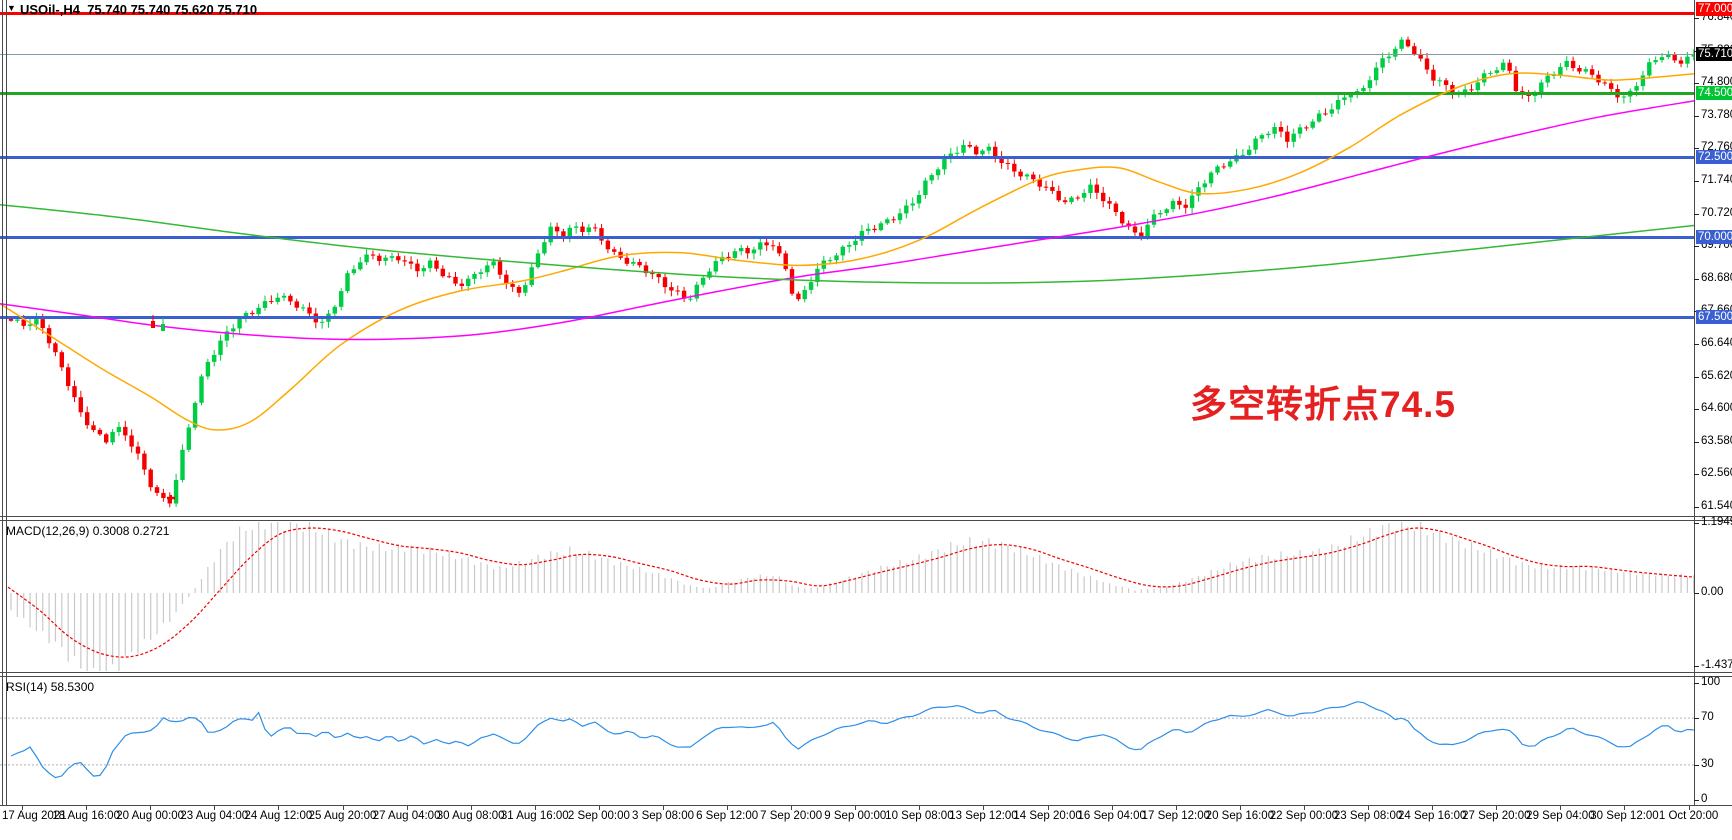 The image size is (1732, 840). Describe the element at coordinates (1694, 402) in the screenshot. I see `axis-separator` at that location.